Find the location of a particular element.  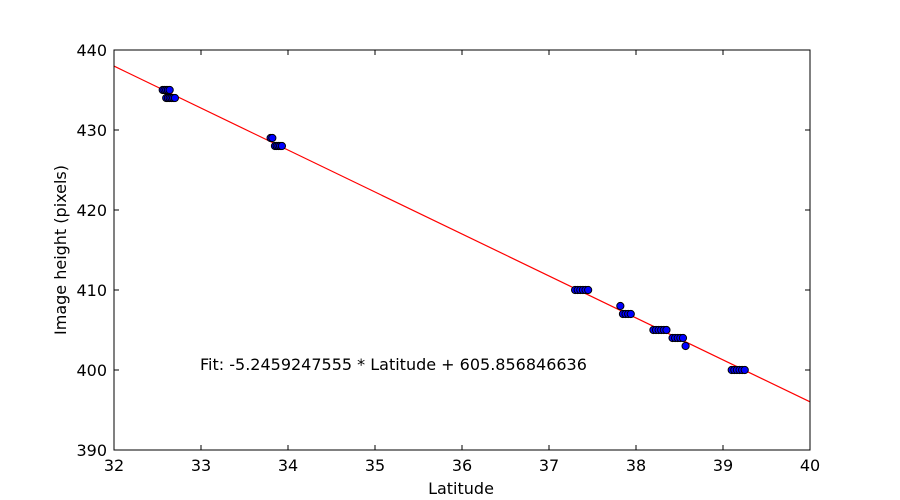

x-tick-label: 38 is located at coordinates (636, 465).